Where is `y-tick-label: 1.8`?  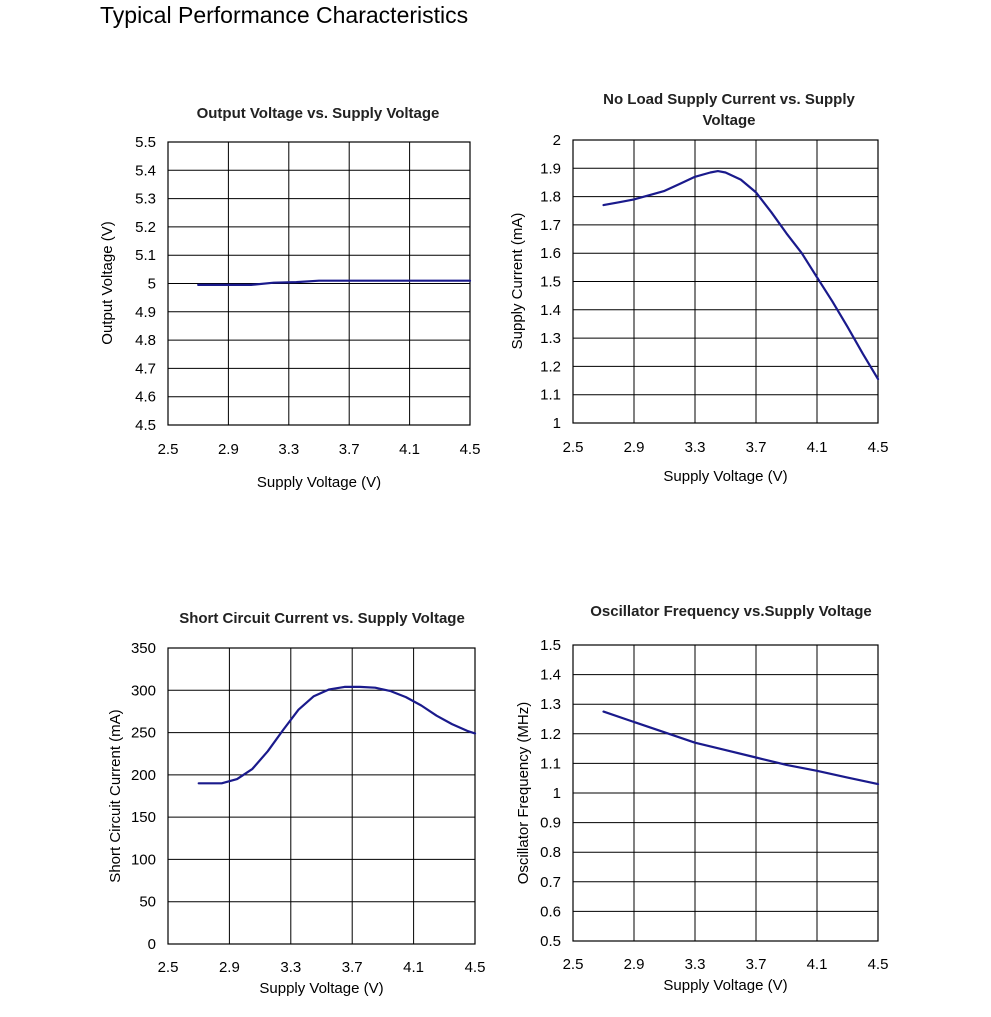
y-tick-label: 1.8 is located at coordinates (550, 197).